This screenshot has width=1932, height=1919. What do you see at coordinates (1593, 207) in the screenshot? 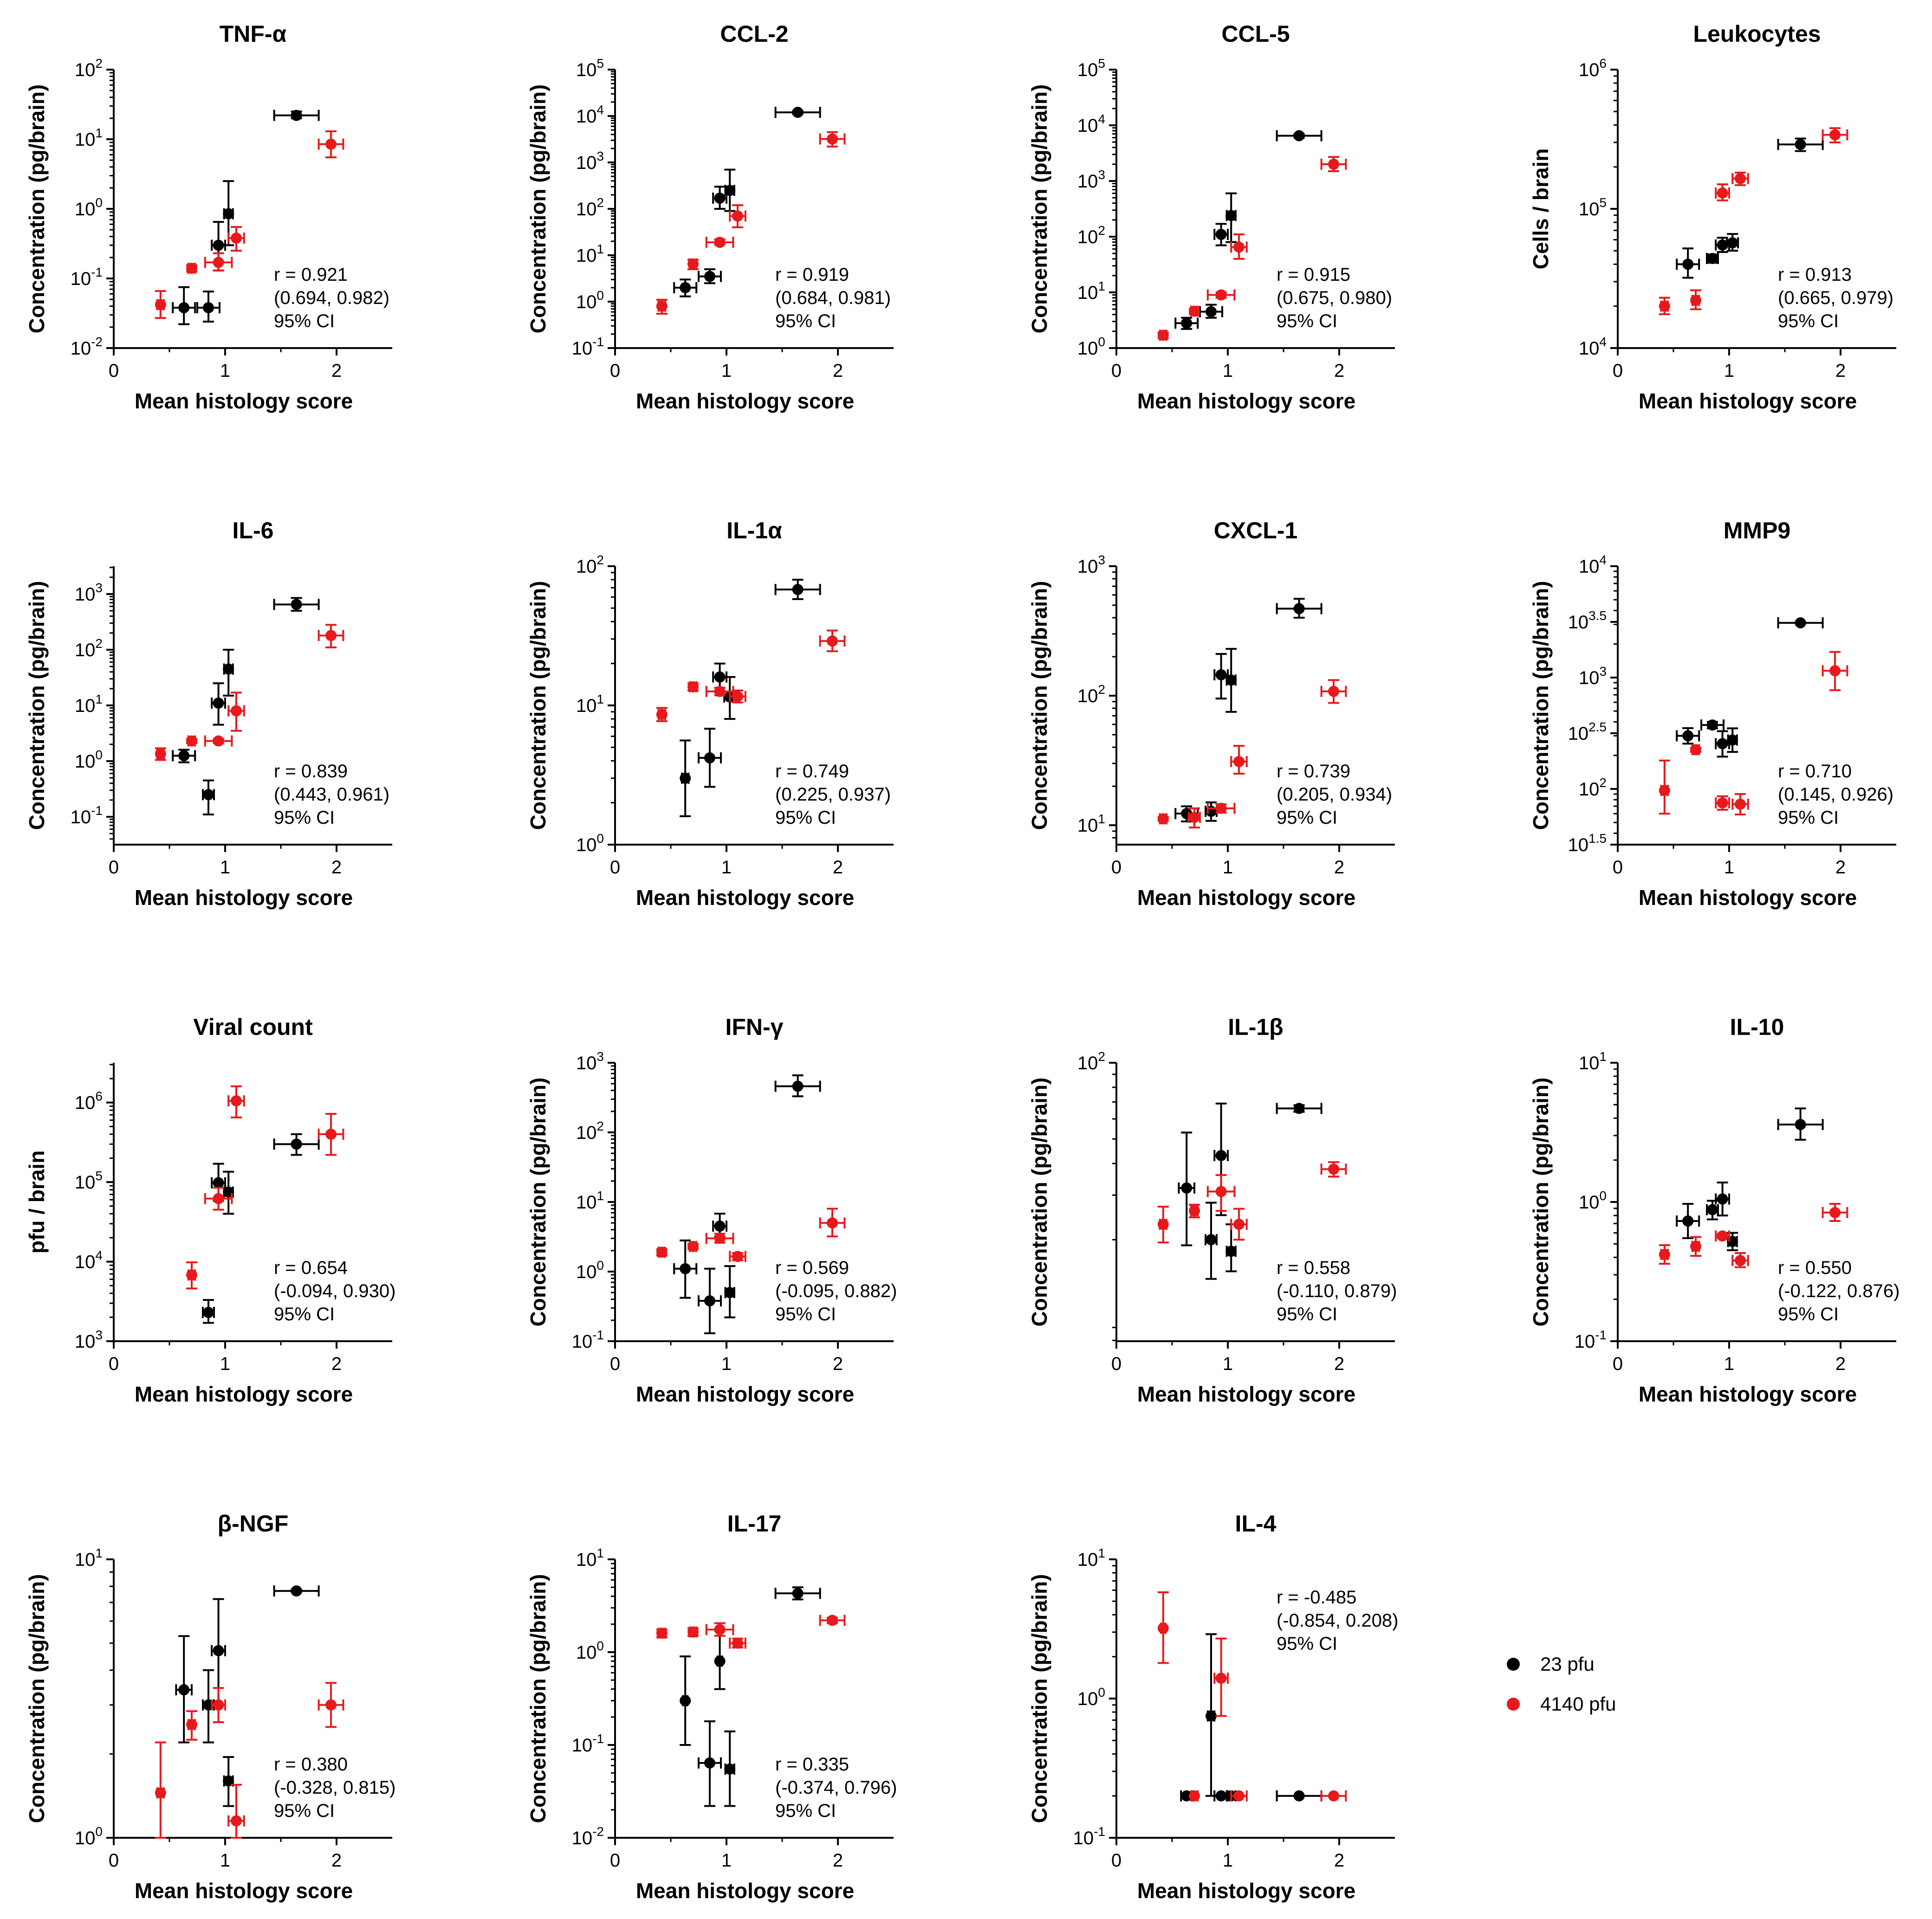
I see `y-tick-label: 10⁵` at bounding box center [1593, 207].